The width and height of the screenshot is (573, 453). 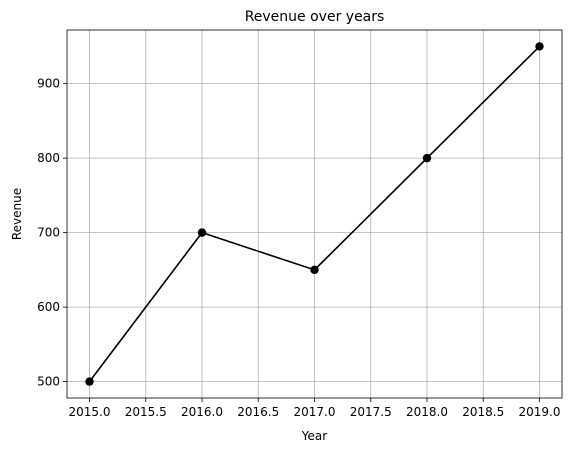 What do you see at coordinates (540, 412) in the screenshot?
I see `x-tick-label: 2019.0` at bounding box center [540, 412].